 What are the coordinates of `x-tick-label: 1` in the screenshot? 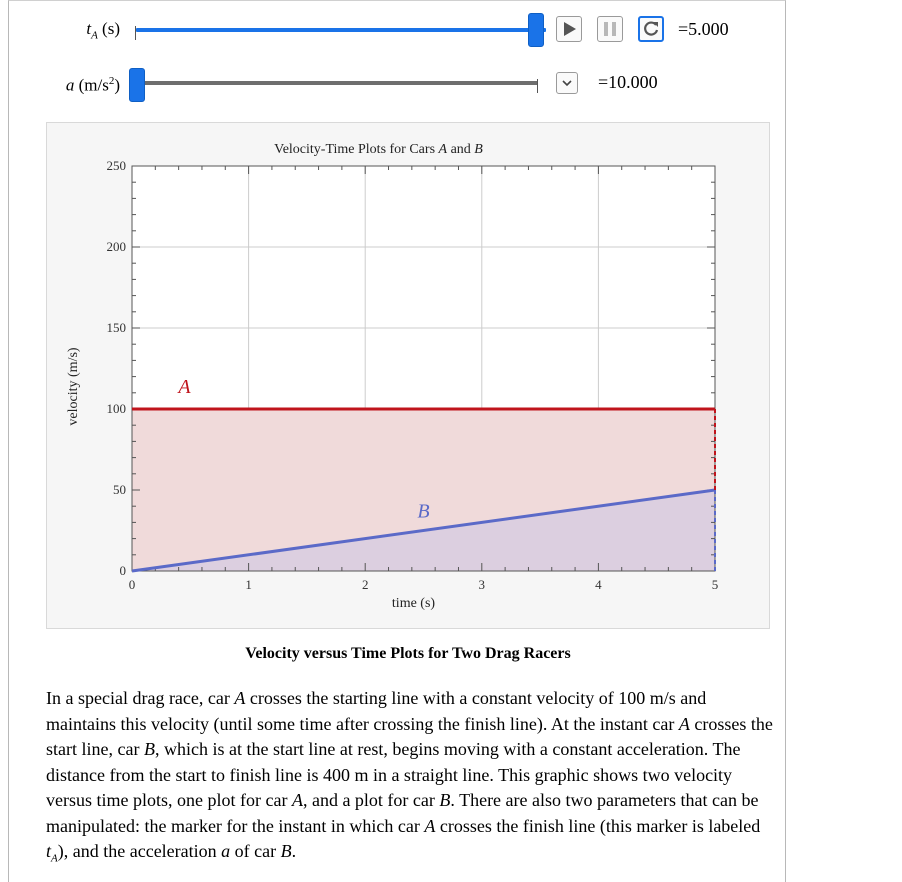 It's located at (248, 584).